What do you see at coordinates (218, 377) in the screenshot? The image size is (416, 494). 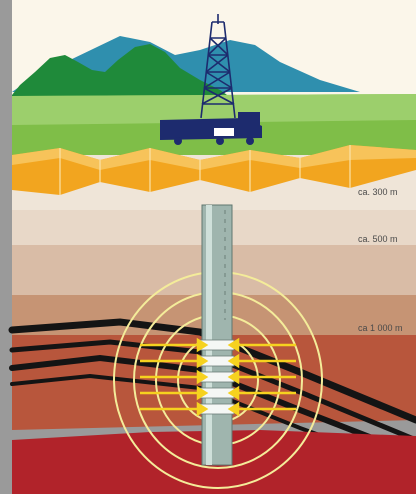 I see `inflow-arrows` at bounding box center [218, 377].